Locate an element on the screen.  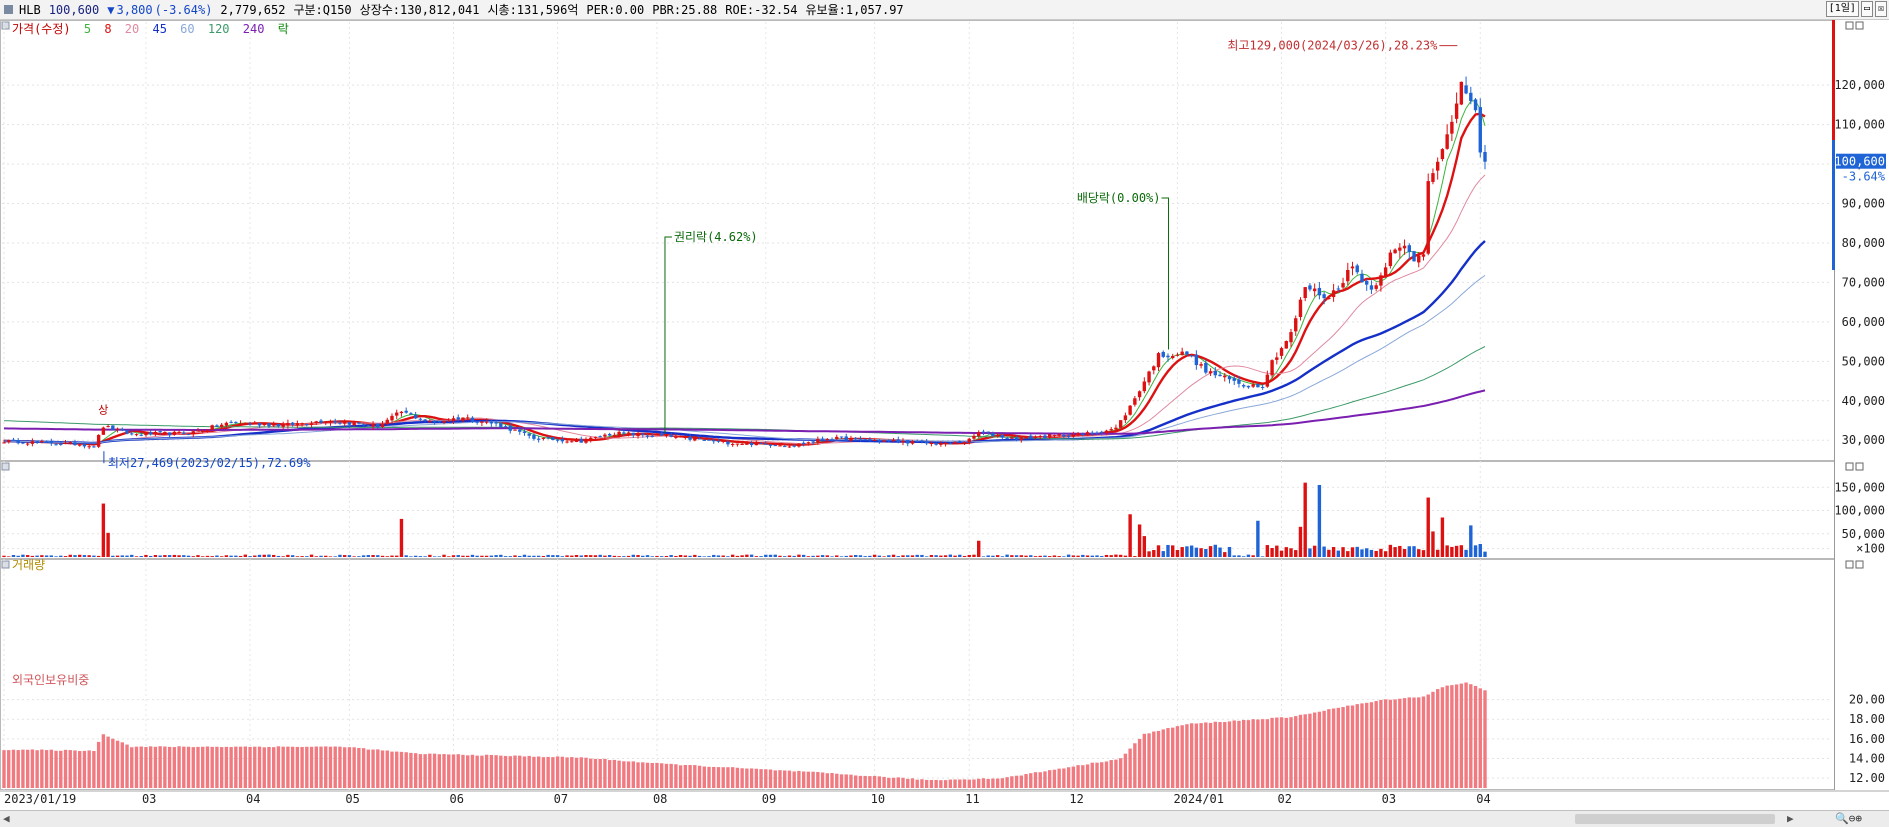
x-tick-label: 11 is located at coordinates (972, 799).